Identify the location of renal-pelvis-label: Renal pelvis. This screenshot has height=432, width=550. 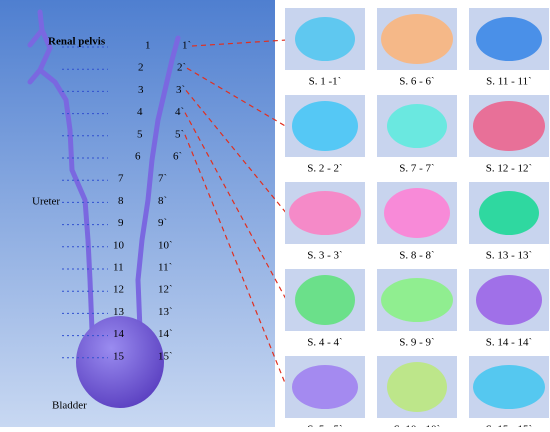
(77, 42).